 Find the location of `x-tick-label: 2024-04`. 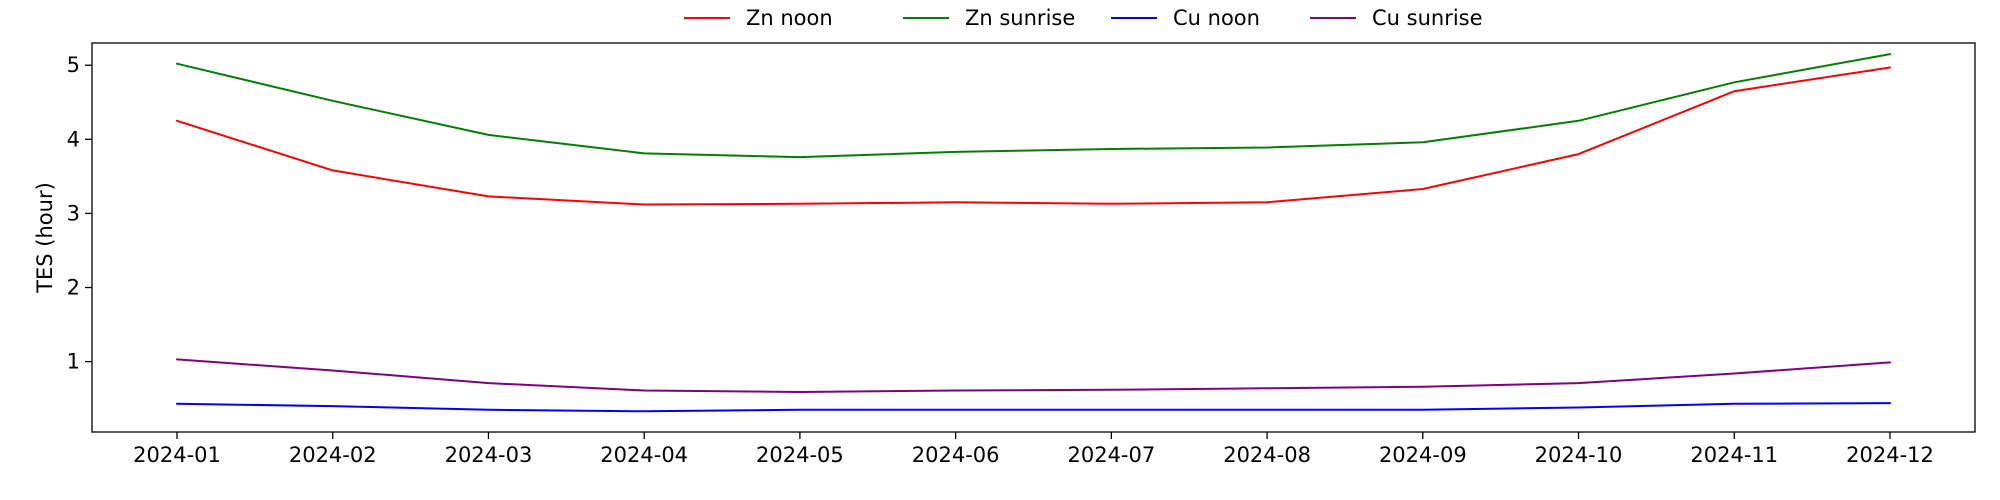

x-tick-label: 2024-04 is located at coordinates (644, 455).